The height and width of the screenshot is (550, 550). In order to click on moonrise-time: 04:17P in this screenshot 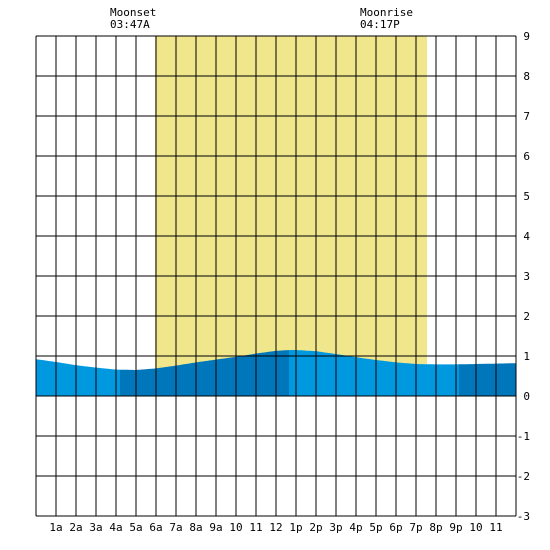, I will do `click(380, 24)`.